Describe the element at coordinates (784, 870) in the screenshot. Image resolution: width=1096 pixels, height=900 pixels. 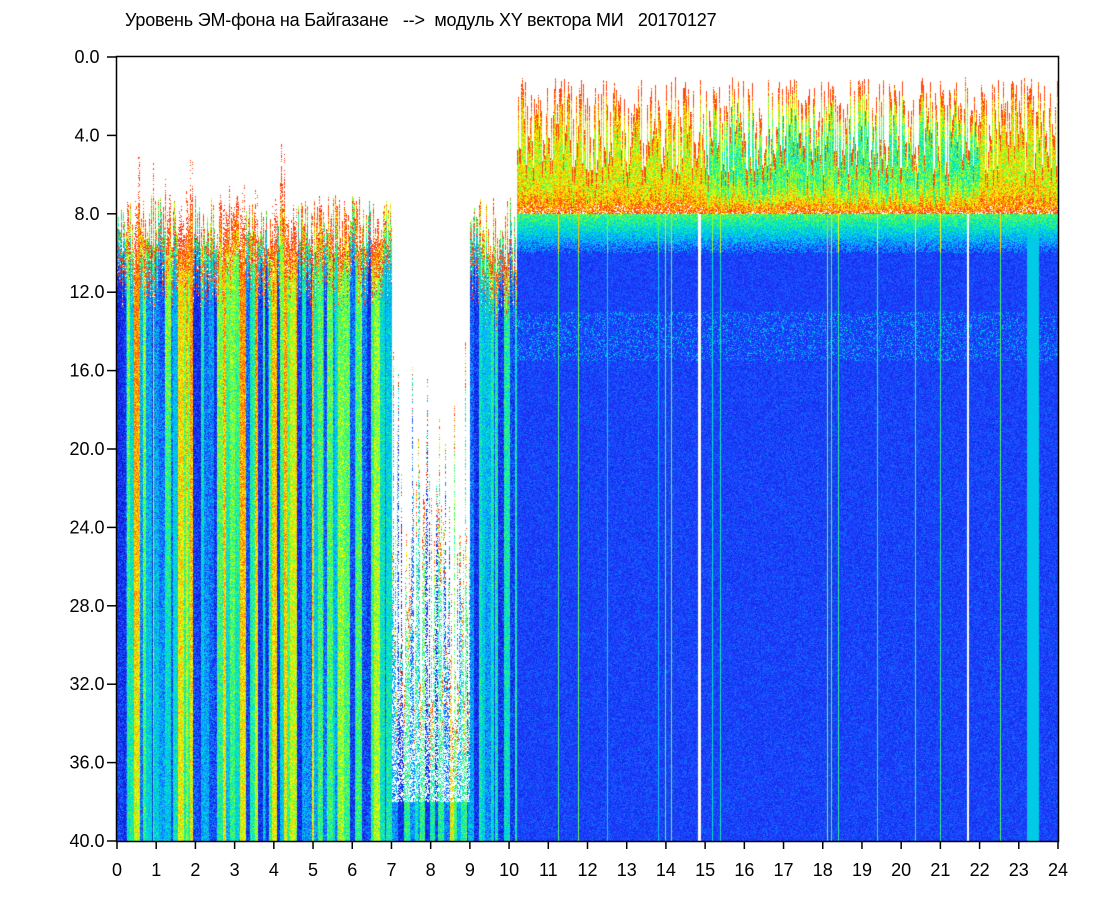
I see `x-tick-label: 17` at that location.